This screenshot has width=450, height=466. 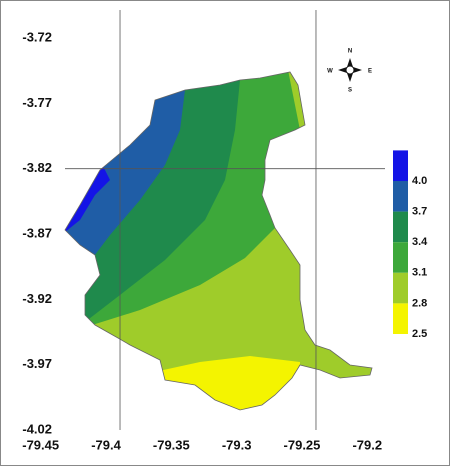 I want to click on colorbar-label: 3.1, so click(x=419, y=273).